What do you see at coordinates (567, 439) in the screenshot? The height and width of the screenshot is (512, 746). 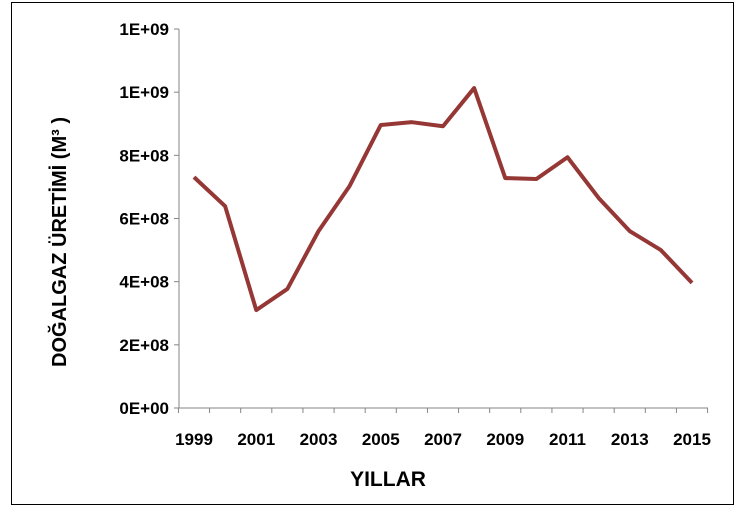 I see `x-tick-label: 2011` at bounding box center [567, 439].